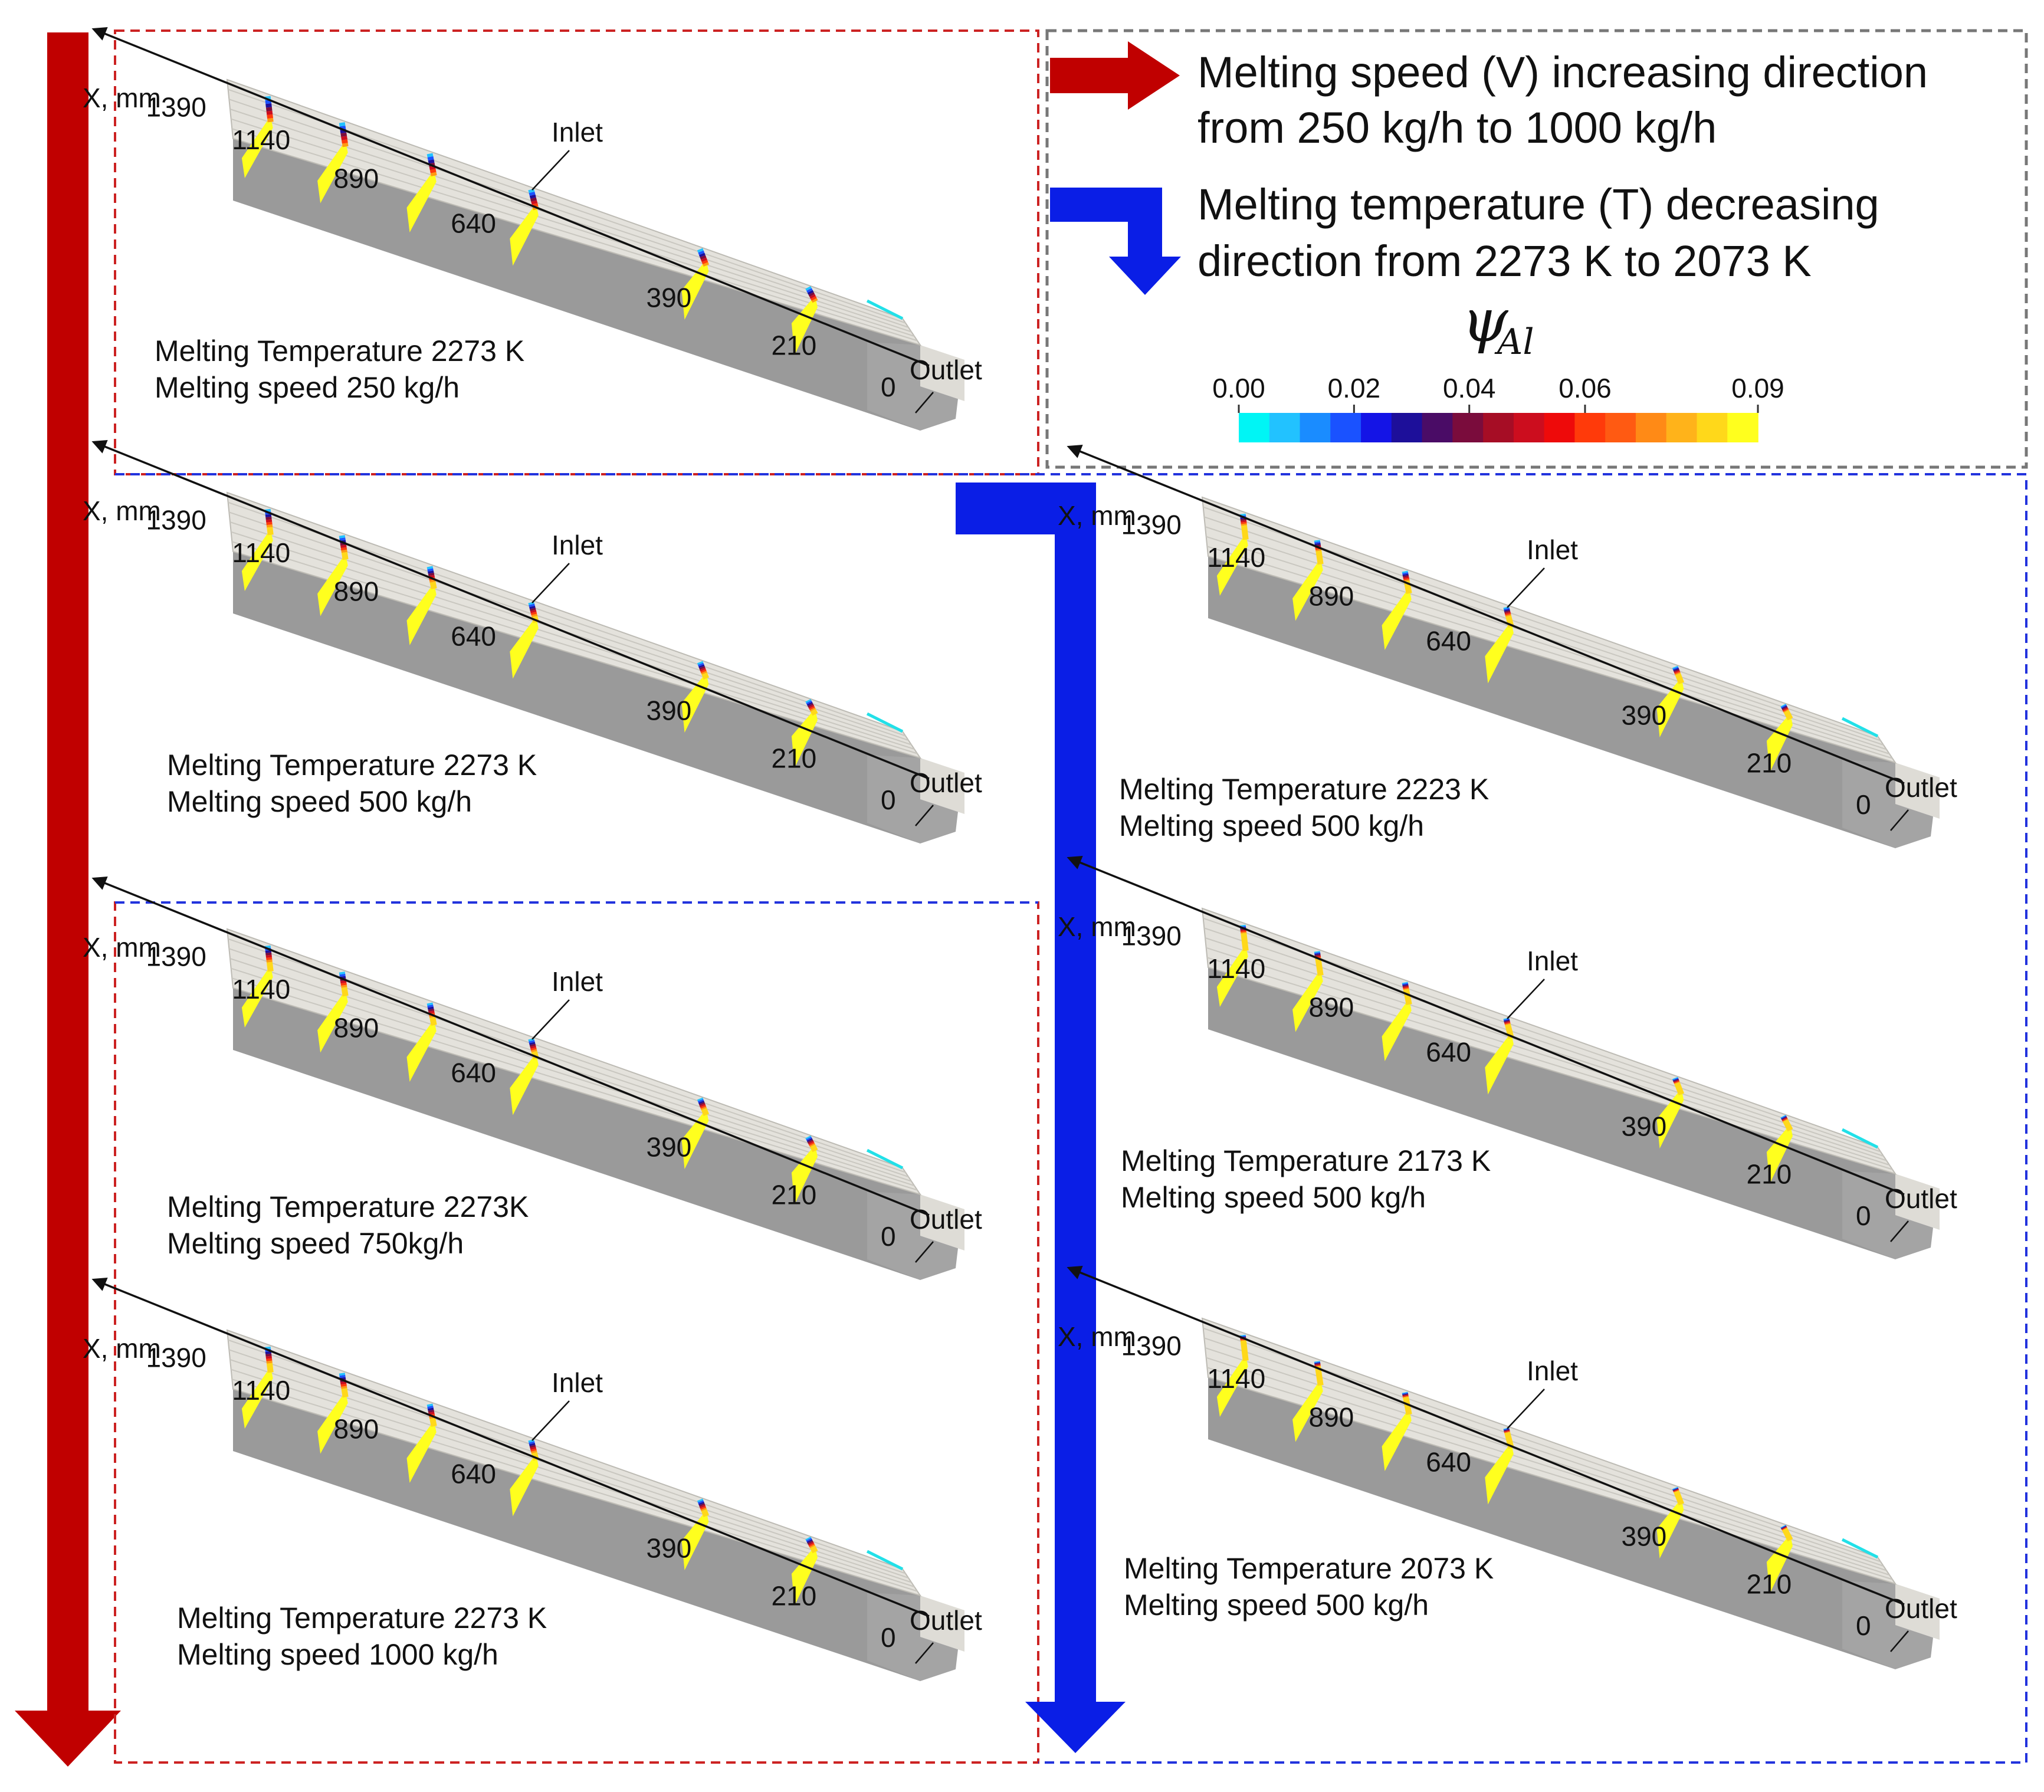 This screenshot has height=1792, width=2044. I want to click on colorbar-title-subscript: Al, so click(1514, 342).